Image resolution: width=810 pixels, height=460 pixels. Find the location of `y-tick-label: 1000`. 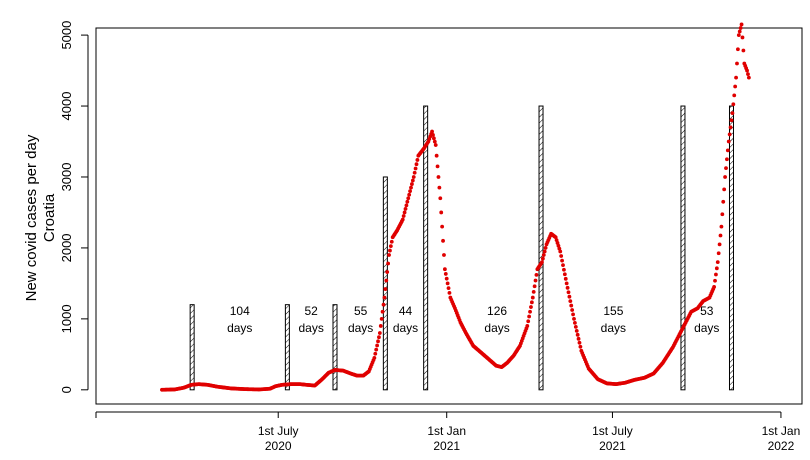

y-tick-label: 1000 is located at coordinates (66, 318).